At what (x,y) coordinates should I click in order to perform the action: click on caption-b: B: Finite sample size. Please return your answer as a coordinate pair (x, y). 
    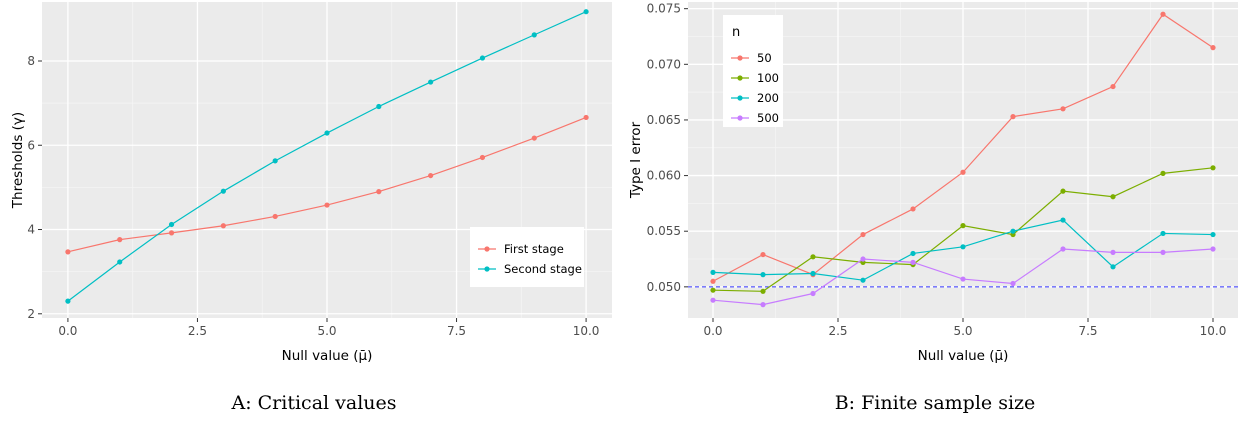
    Looking at the image, I should click on (935, 403).